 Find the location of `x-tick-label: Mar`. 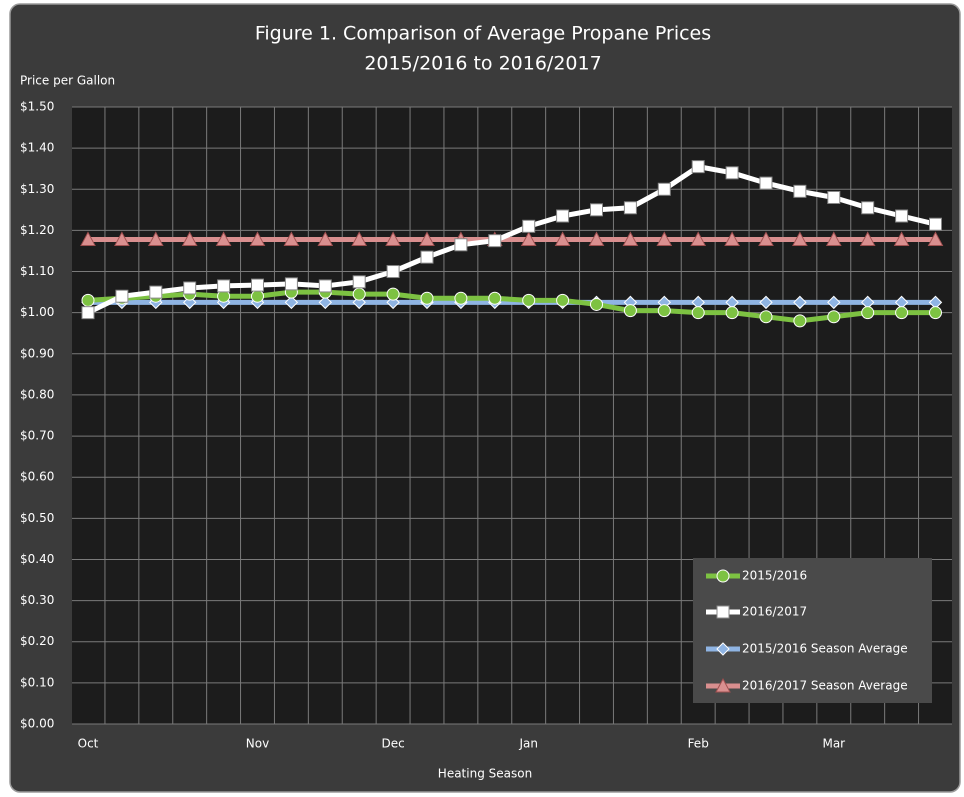

x-tick-label: Mar is located at coordinates (833, 744).